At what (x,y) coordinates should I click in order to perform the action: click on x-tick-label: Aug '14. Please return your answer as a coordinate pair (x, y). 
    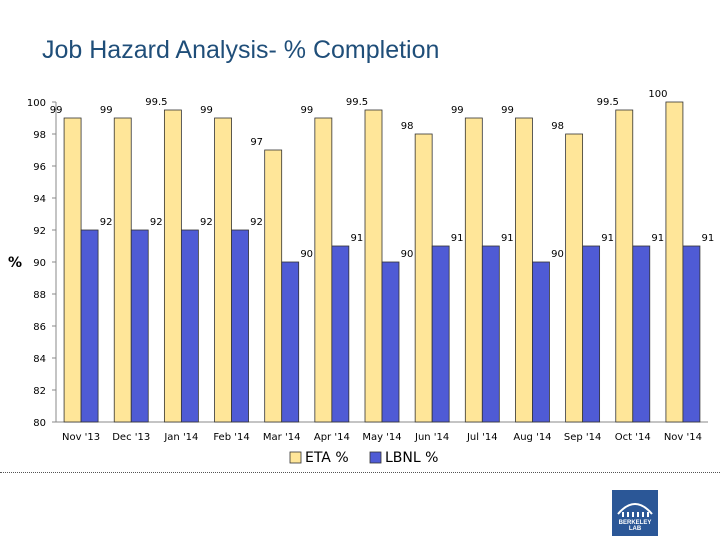
    Looking at the image, I should click on (532, 437).